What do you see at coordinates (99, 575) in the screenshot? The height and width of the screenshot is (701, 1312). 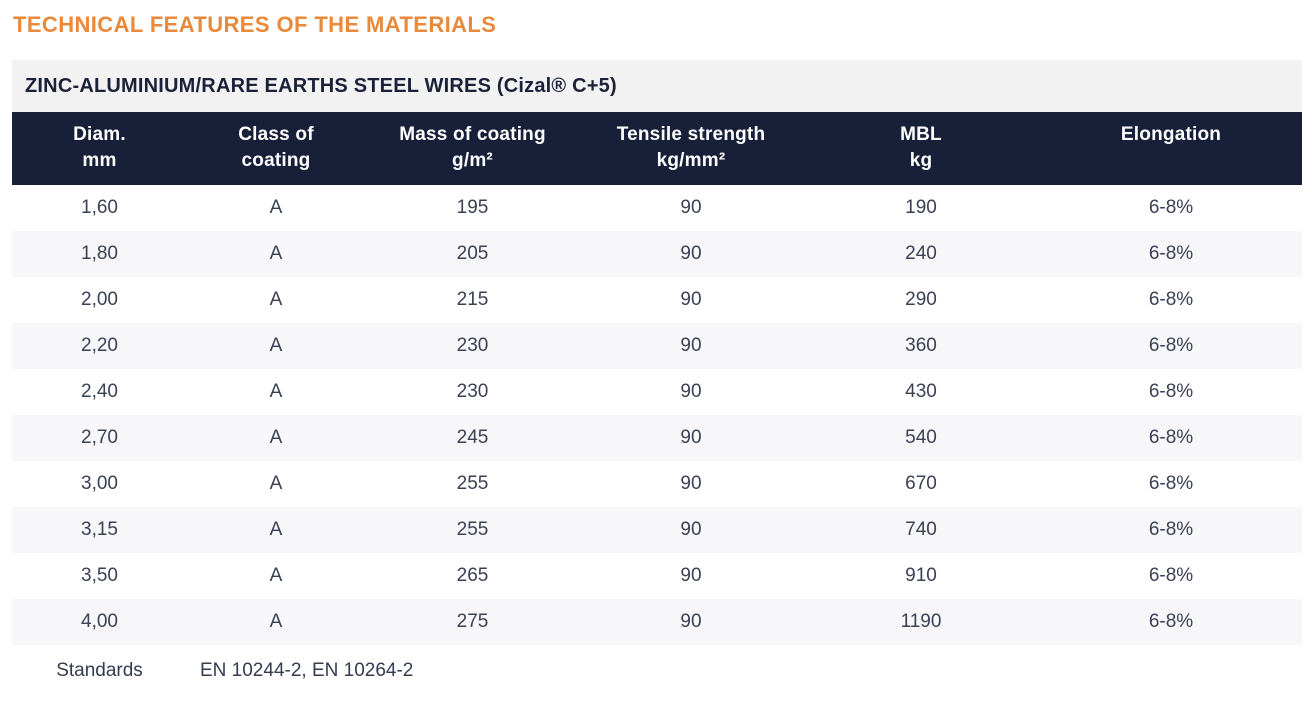 I see `cell-diam: 3,50` at bounding box center [99, 575].